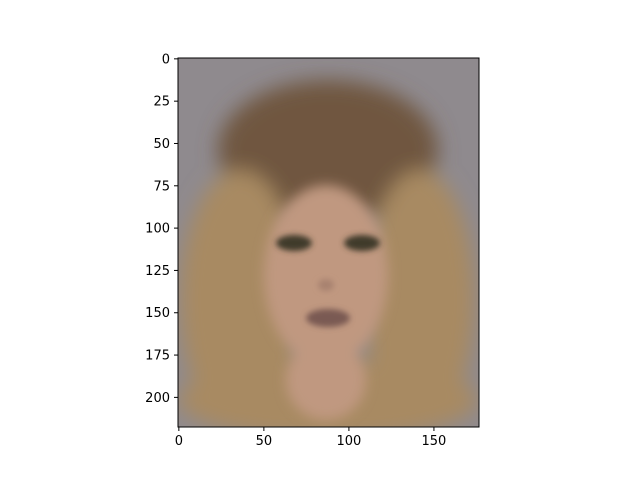 This screenshot has width=640, height=484. I want to click on hair-crown, so click(330, 125).